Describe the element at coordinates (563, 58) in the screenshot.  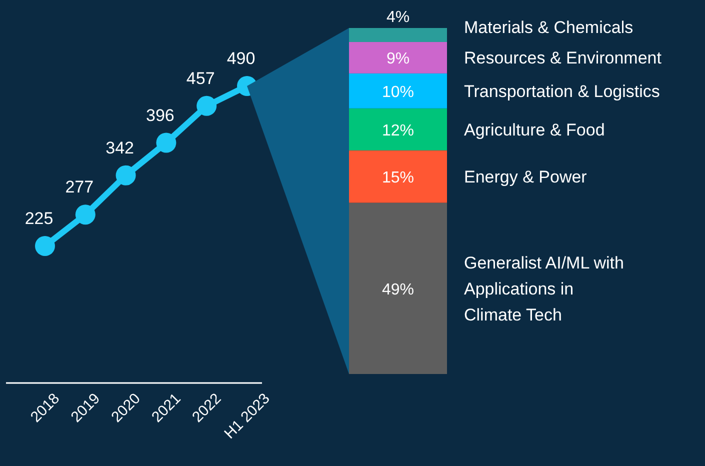
I see `series-label: Resources & Environment` at that location.